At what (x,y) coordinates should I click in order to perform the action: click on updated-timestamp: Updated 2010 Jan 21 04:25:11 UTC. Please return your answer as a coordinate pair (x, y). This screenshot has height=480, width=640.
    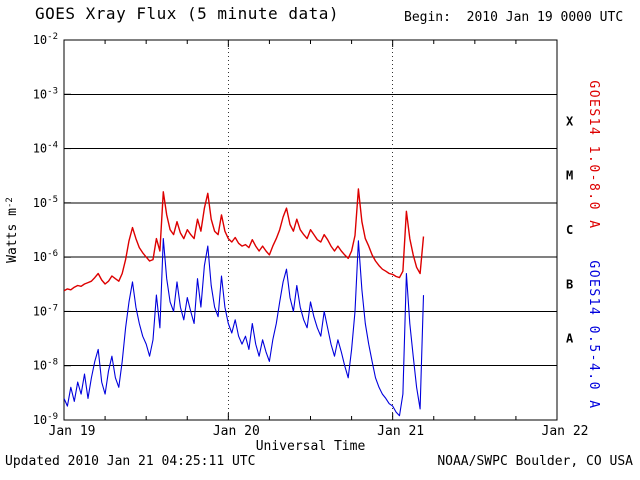
    Looking at the image, I should click on (130, 461).